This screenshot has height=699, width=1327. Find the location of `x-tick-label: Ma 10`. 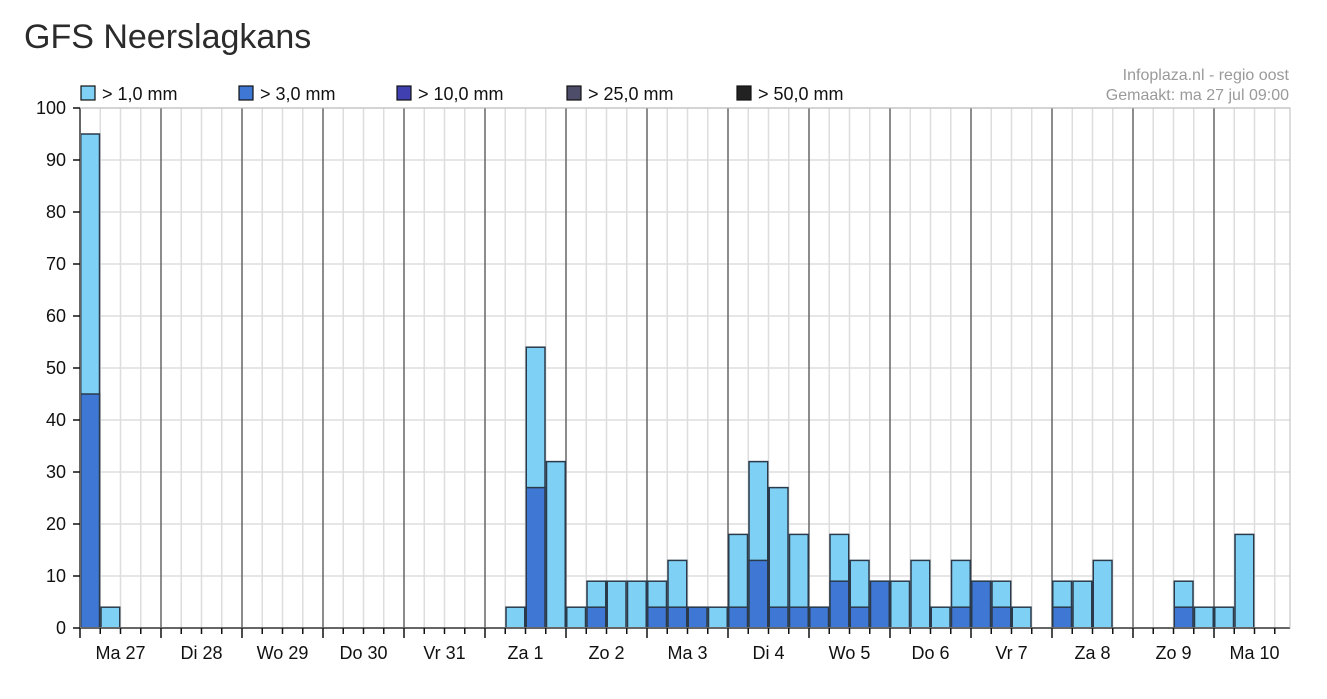

x-tick-label: Ma 10 is located at coordinates (1254, 653).